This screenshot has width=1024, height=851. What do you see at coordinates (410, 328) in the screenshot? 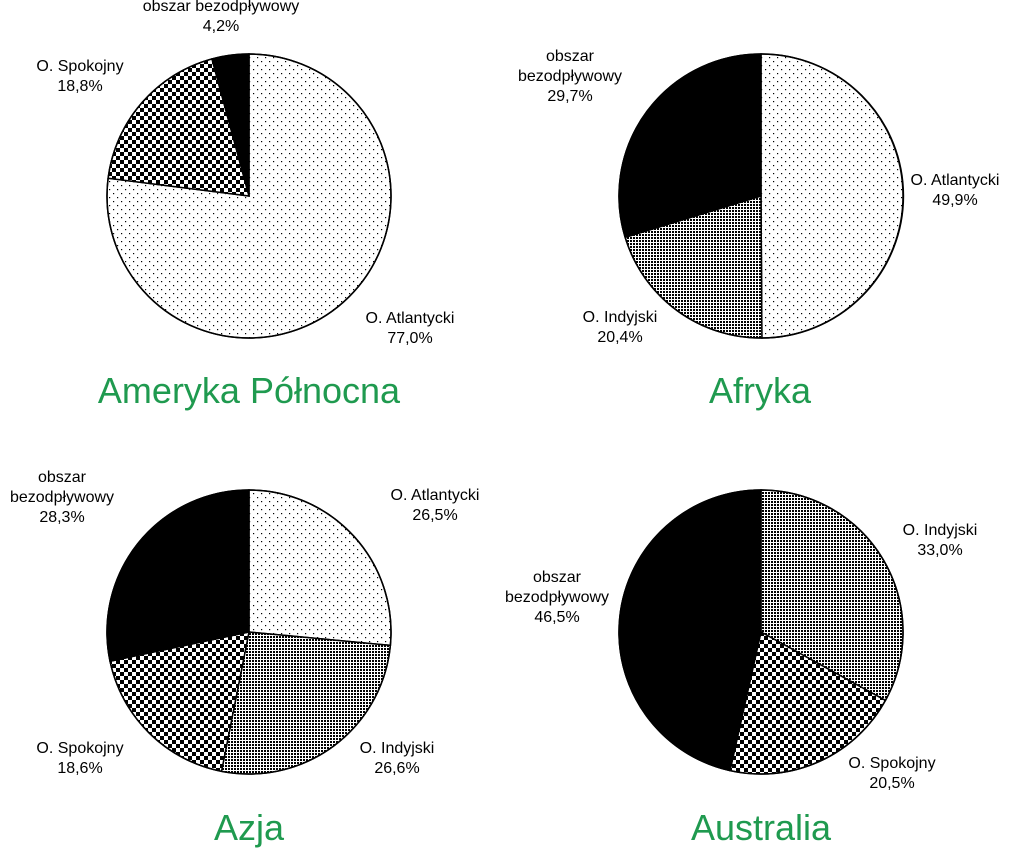
I see `slice-label: O. Atlantycki 77,0%` at bounding box center [410, 328].